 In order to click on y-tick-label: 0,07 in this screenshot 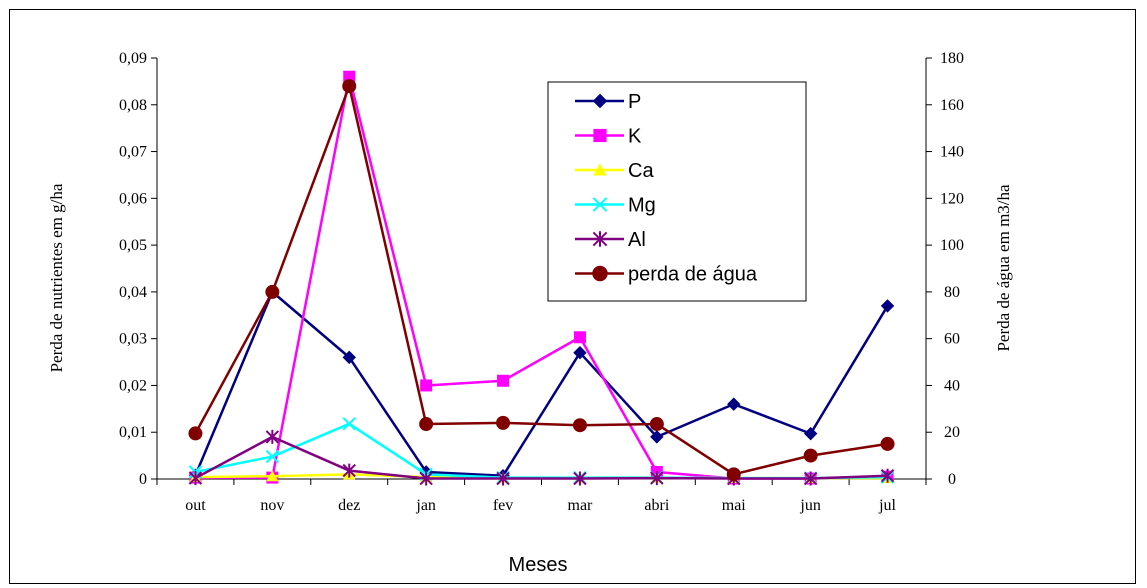, I will do `click(133, 152)`.